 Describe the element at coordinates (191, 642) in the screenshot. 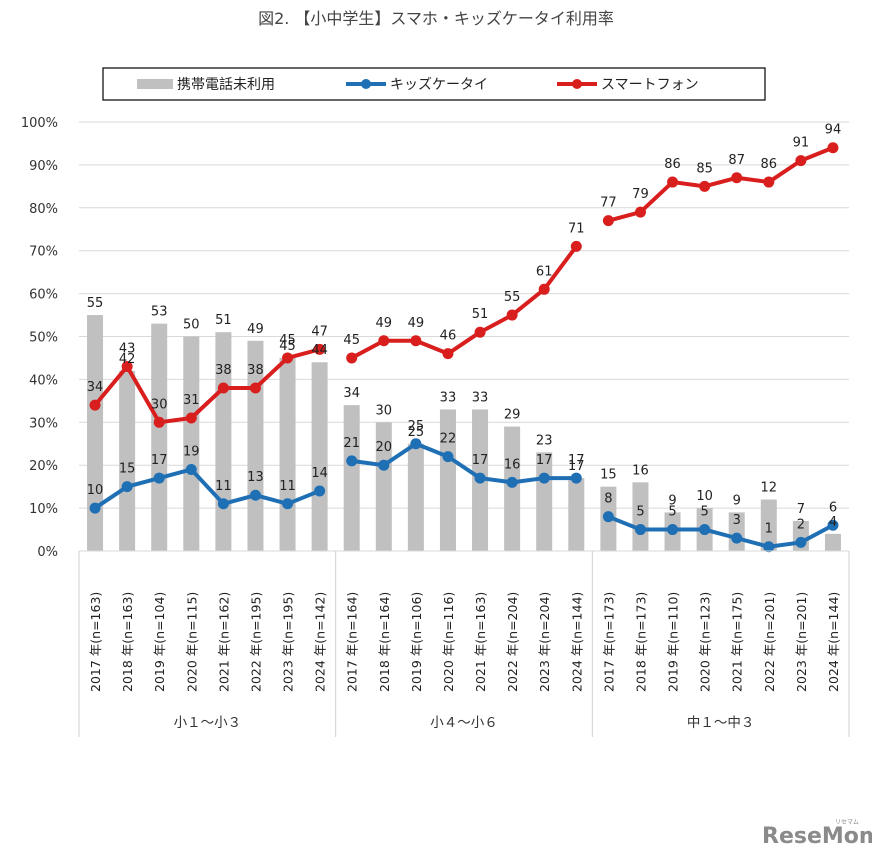

I see `x-tick-label: 2020 年(n=115)` at that location.